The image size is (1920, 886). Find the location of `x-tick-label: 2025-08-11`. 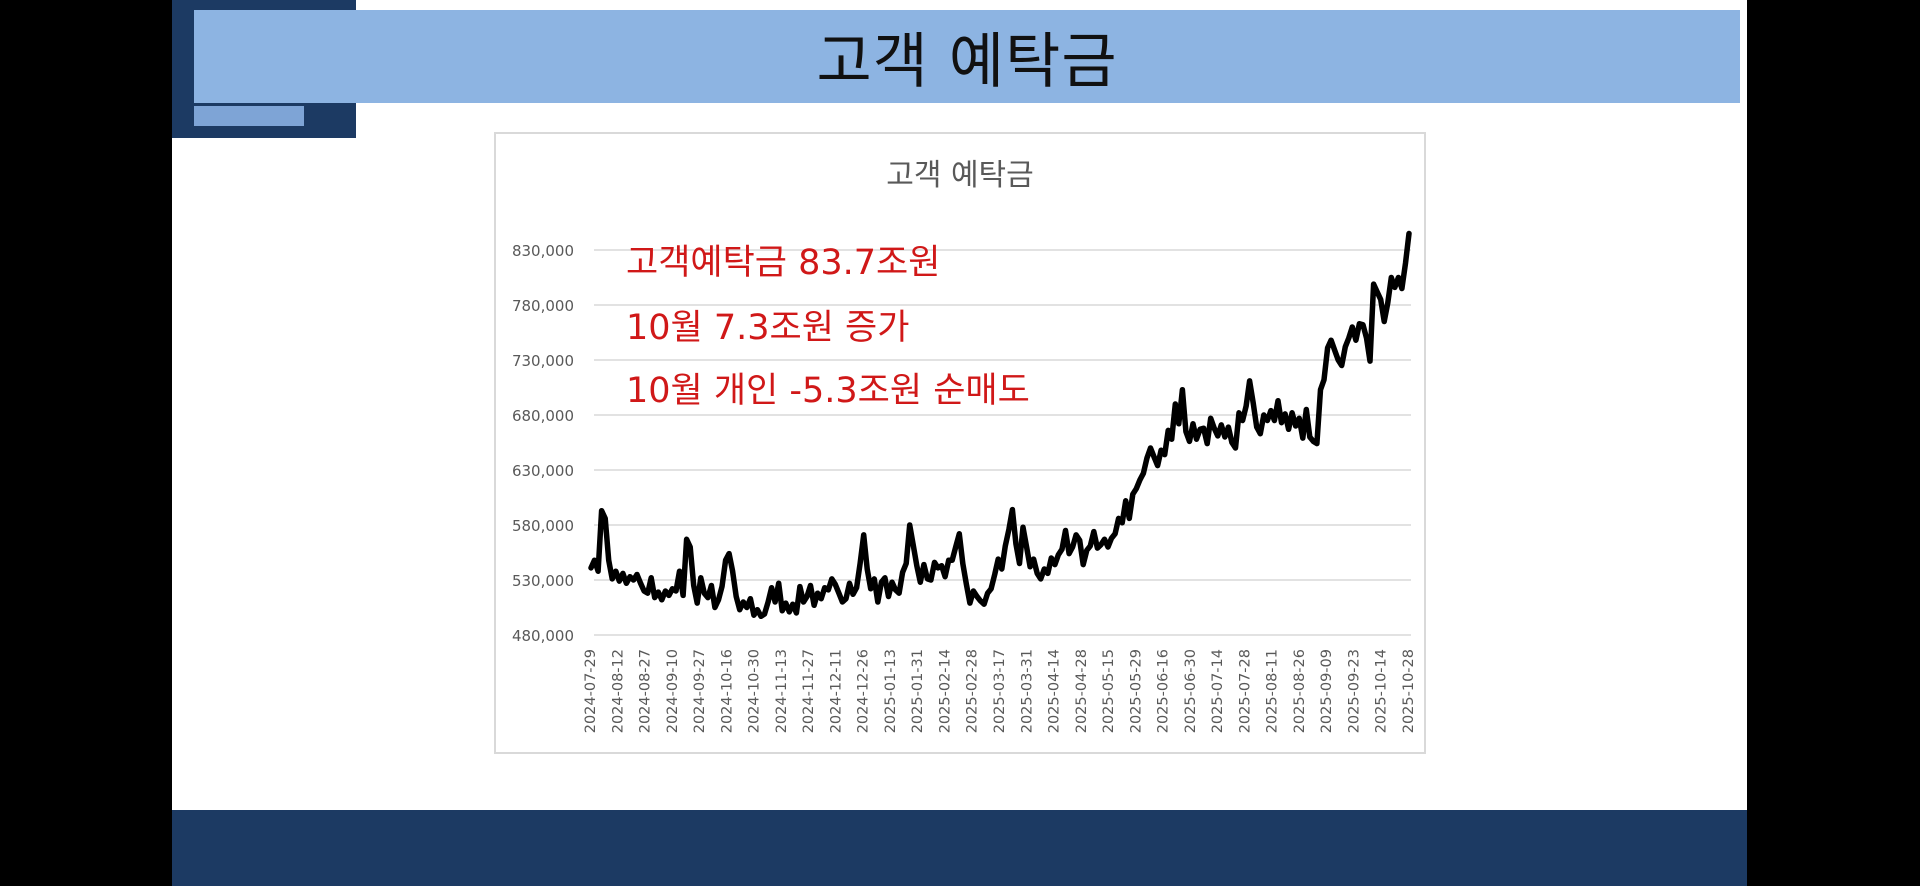

x-tick-label: 2025-08-11 is located at coordinates (1273, 691).